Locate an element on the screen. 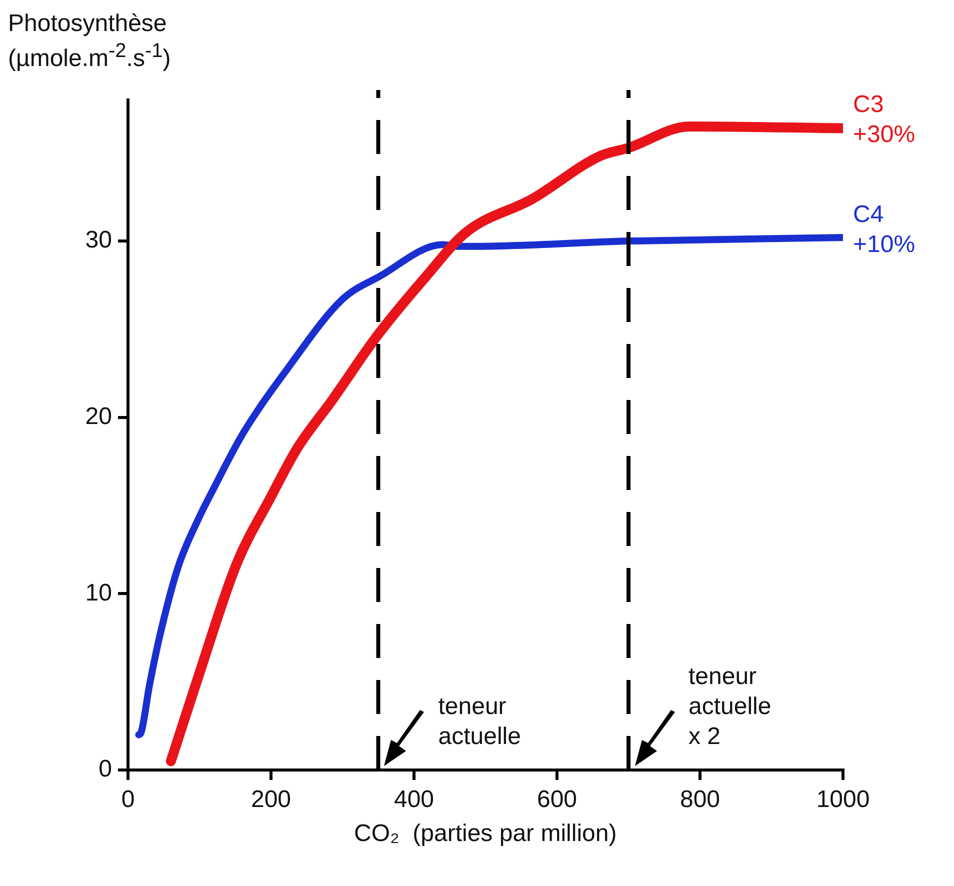 This screenshot has width=954, height=886. x-tick-label: 800 is located at coordinates (700, 800).